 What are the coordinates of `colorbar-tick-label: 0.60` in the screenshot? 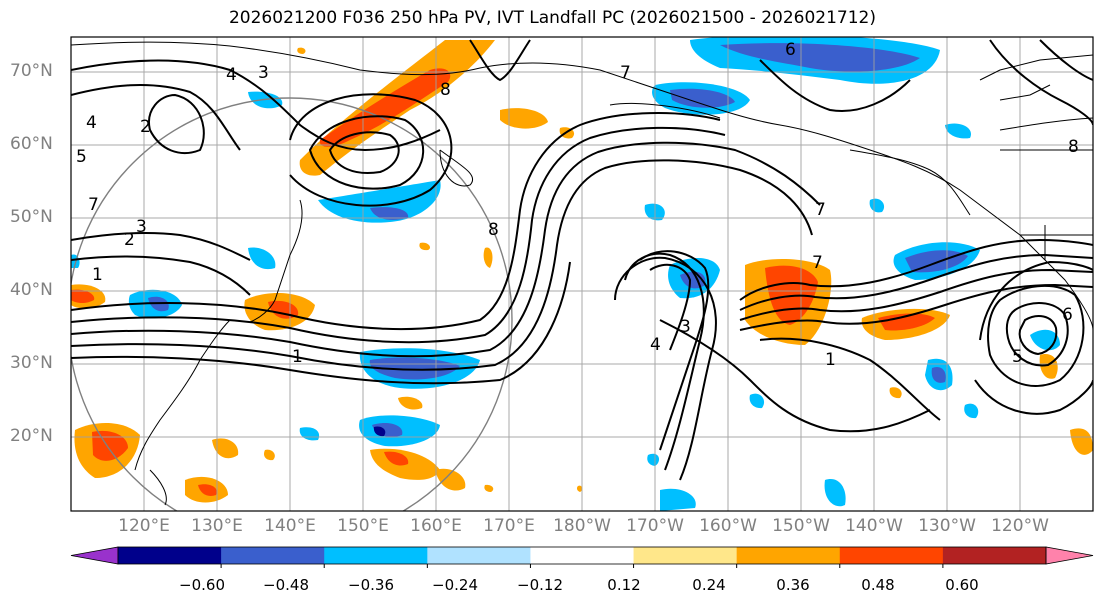 It's located at (962, 585).